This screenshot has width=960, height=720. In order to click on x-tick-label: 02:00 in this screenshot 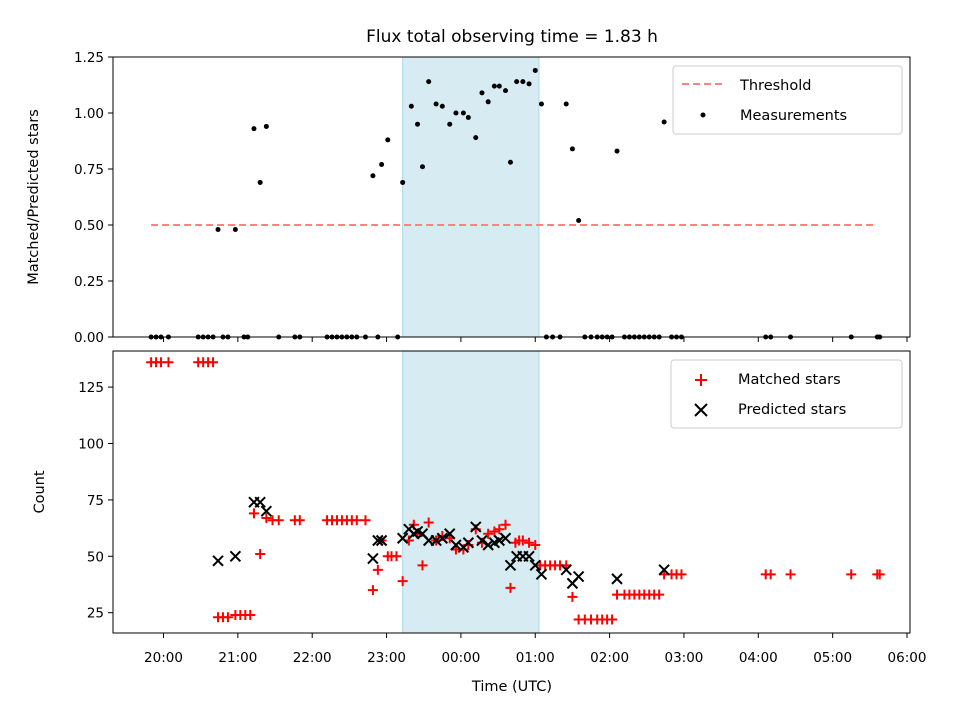, I will do `click(609, 658)`.